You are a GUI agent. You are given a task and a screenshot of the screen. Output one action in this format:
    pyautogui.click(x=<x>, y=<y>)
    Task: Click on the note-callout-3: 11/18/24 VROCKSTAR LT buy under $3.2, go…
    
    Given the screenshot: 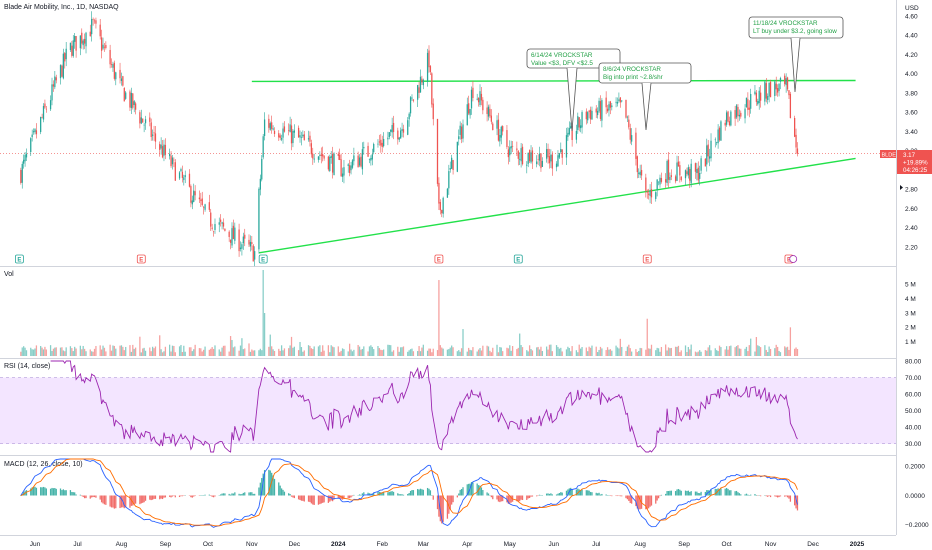 What is the action you would take?
    pyautogui.click(x=796, y=54)
    